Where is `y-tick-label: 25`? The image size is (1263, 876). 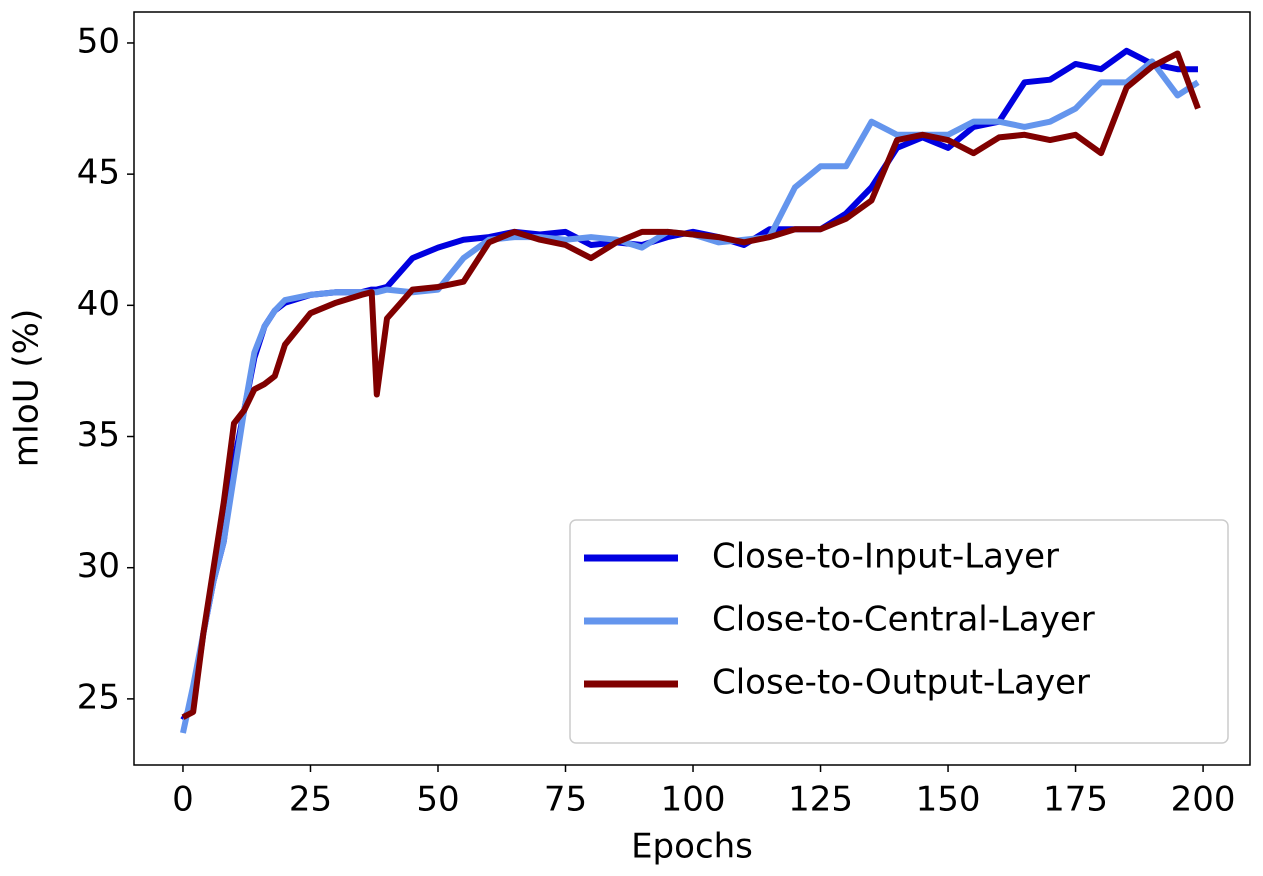
y-tick-label: 25 is located at coordinates (98, 697).